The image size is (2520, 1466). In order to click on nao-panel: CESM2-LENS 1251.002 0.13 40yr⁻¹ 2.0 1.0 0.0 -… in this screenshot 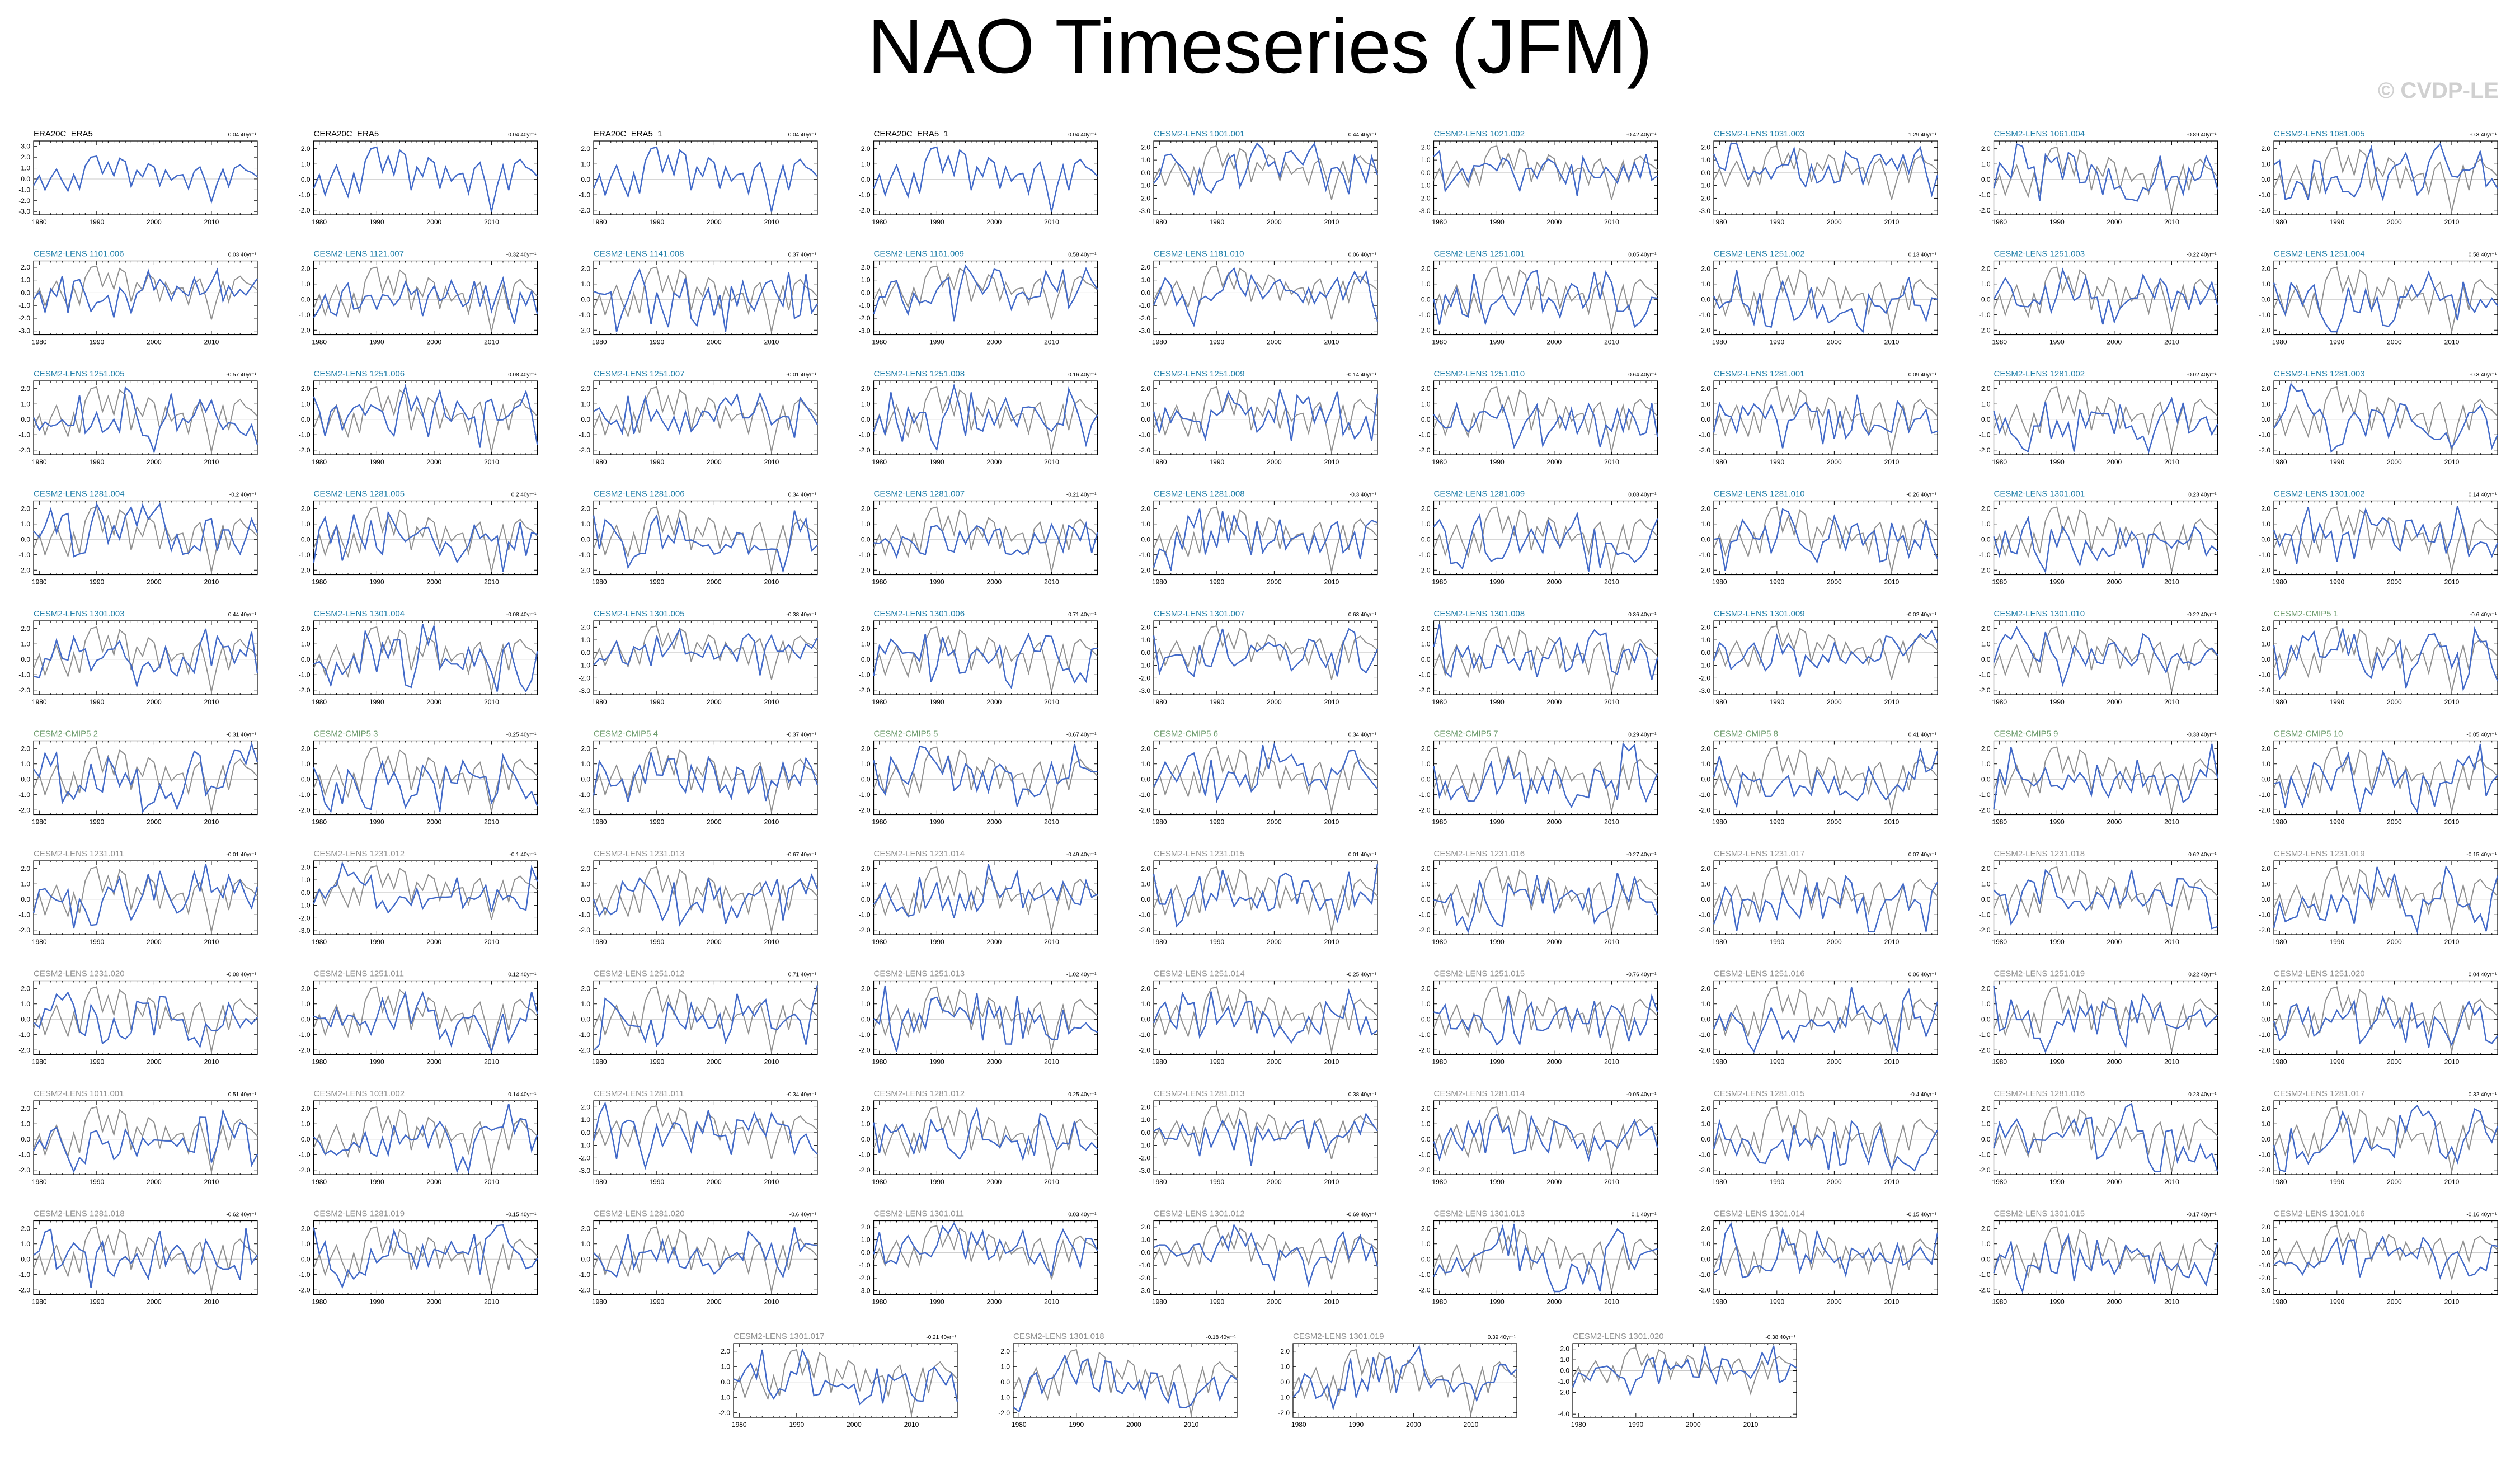, I will do `click(1819, 297)`.